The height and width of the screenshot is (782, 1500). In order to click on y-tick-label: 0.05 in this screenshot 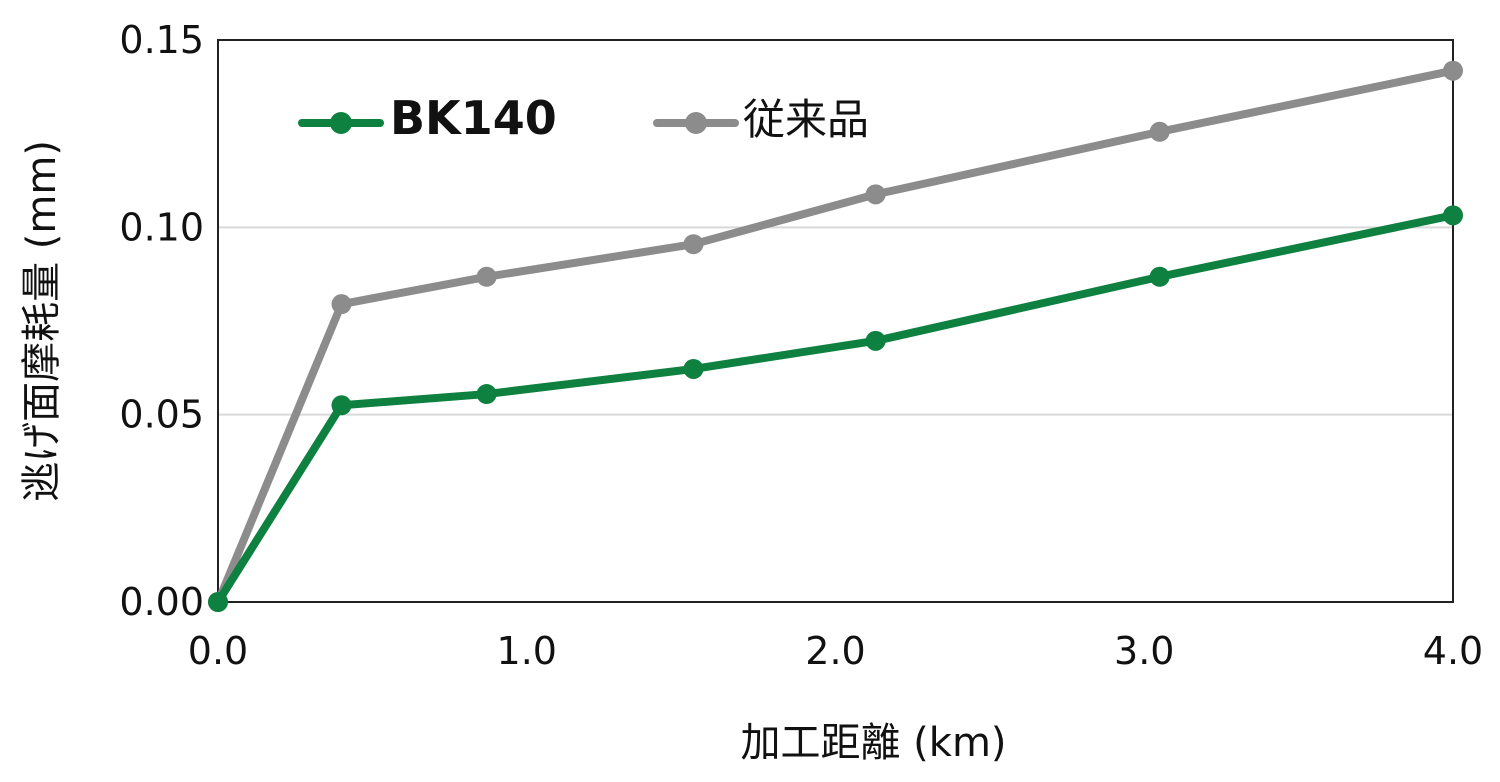, I will do `click(161, 415)`.